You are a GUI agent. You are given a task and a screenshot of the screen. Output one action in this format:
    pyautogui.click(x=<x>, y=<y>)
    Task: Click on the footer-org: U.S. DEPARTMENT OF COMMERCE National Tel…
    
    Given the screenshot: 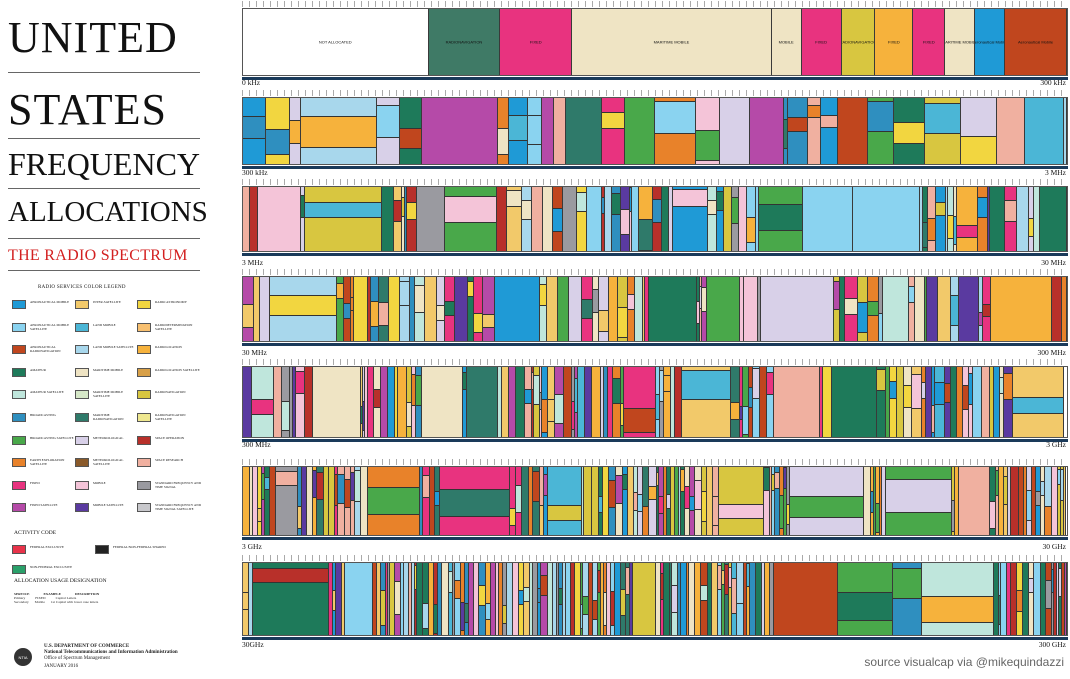 What is the action you would take?
    pyautogui.click(x=111, y=657)
    